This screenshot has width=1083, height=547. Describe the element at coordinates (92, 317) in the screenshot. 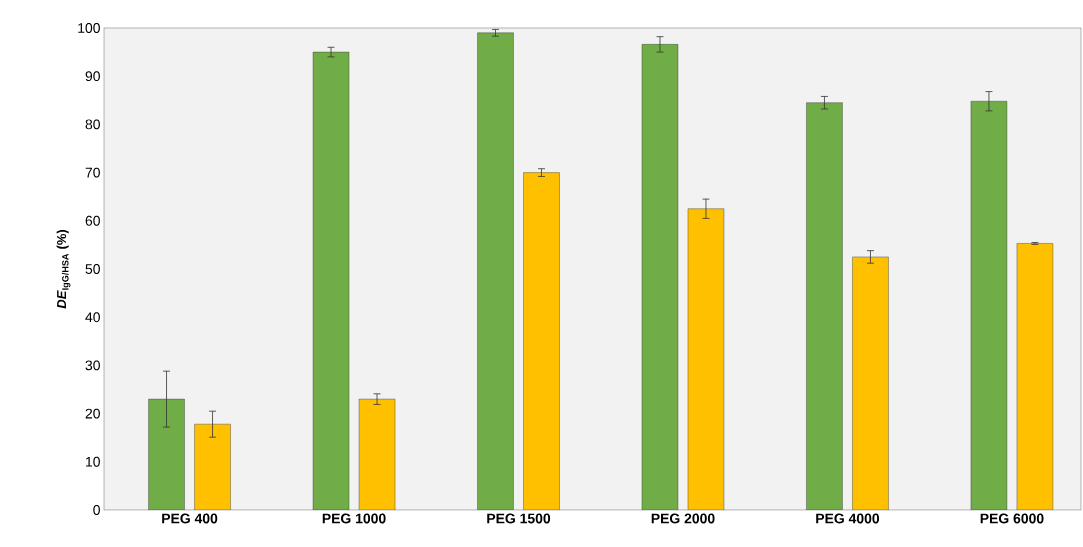

I see `y-tick-label: 40` at that location.